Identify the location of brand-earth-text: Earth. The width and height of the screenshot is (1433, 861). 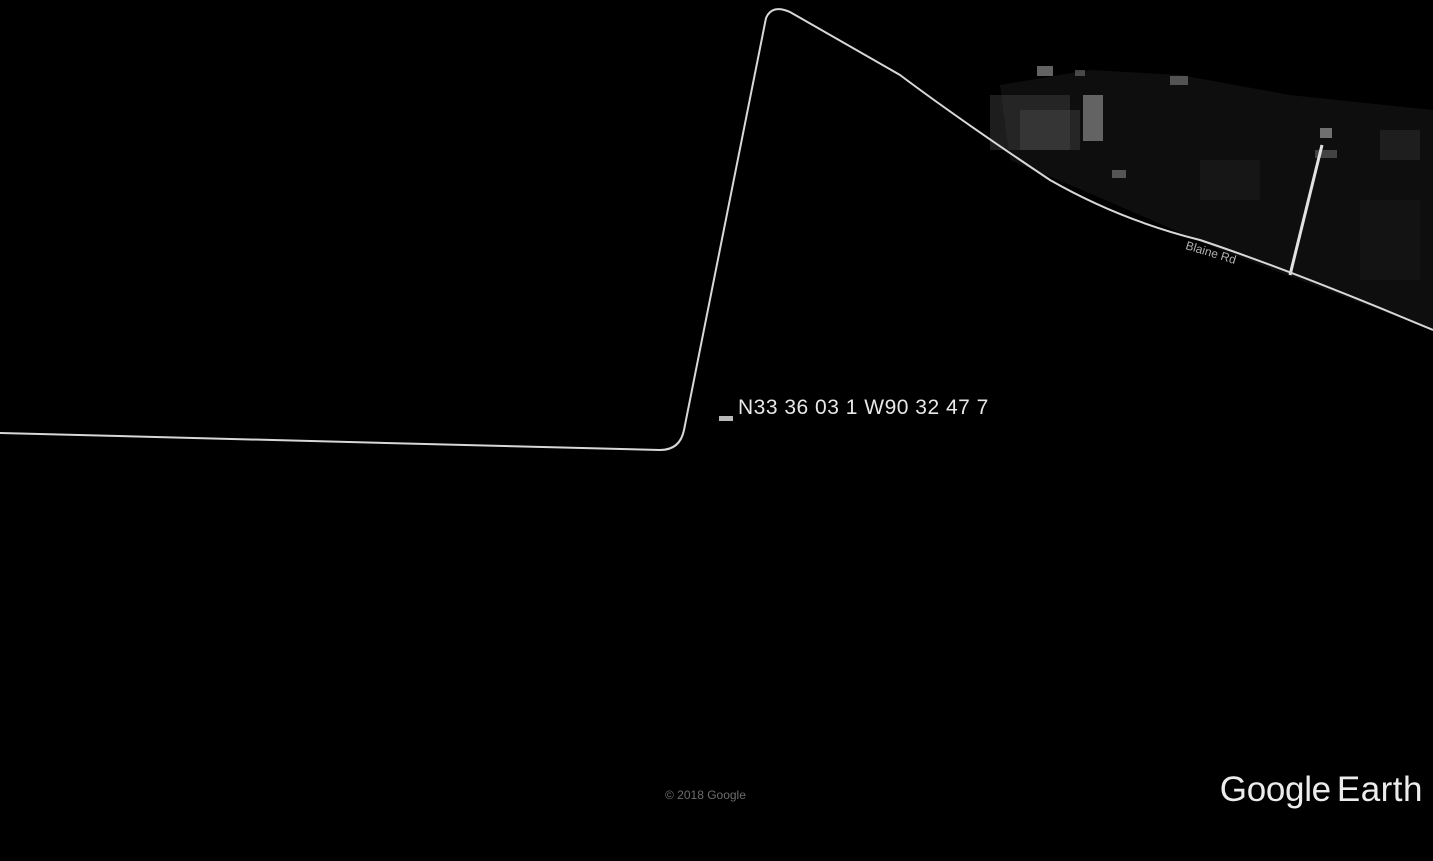
(1379, 789).